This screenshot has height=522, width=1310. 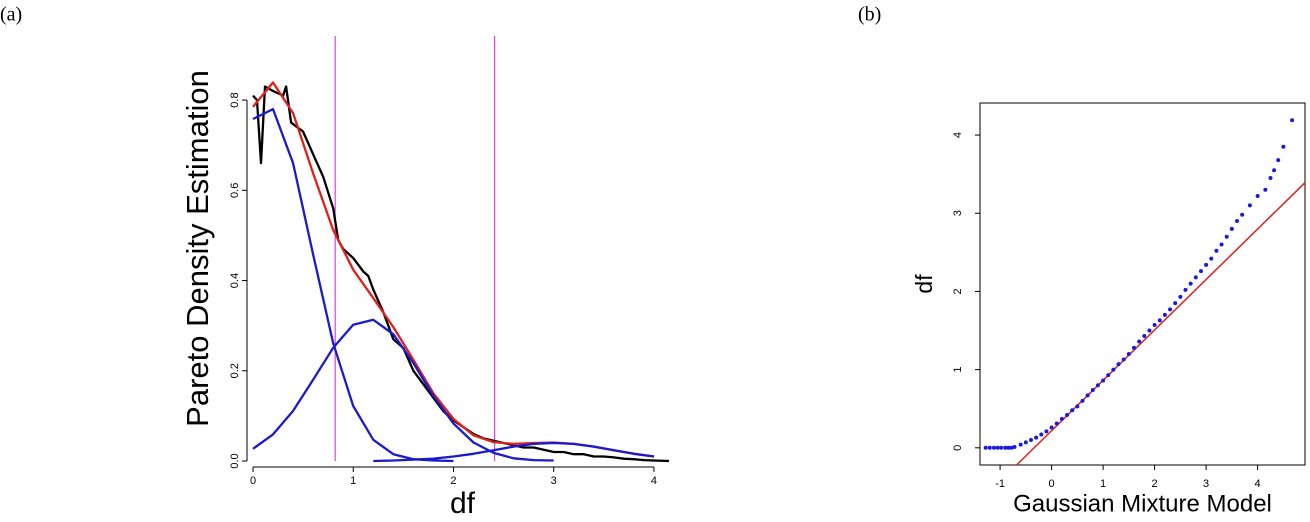 What do you see at coordinates (1161, 324) in the screenshot?
I see `reference-line` at bounding box center [1161, 324].